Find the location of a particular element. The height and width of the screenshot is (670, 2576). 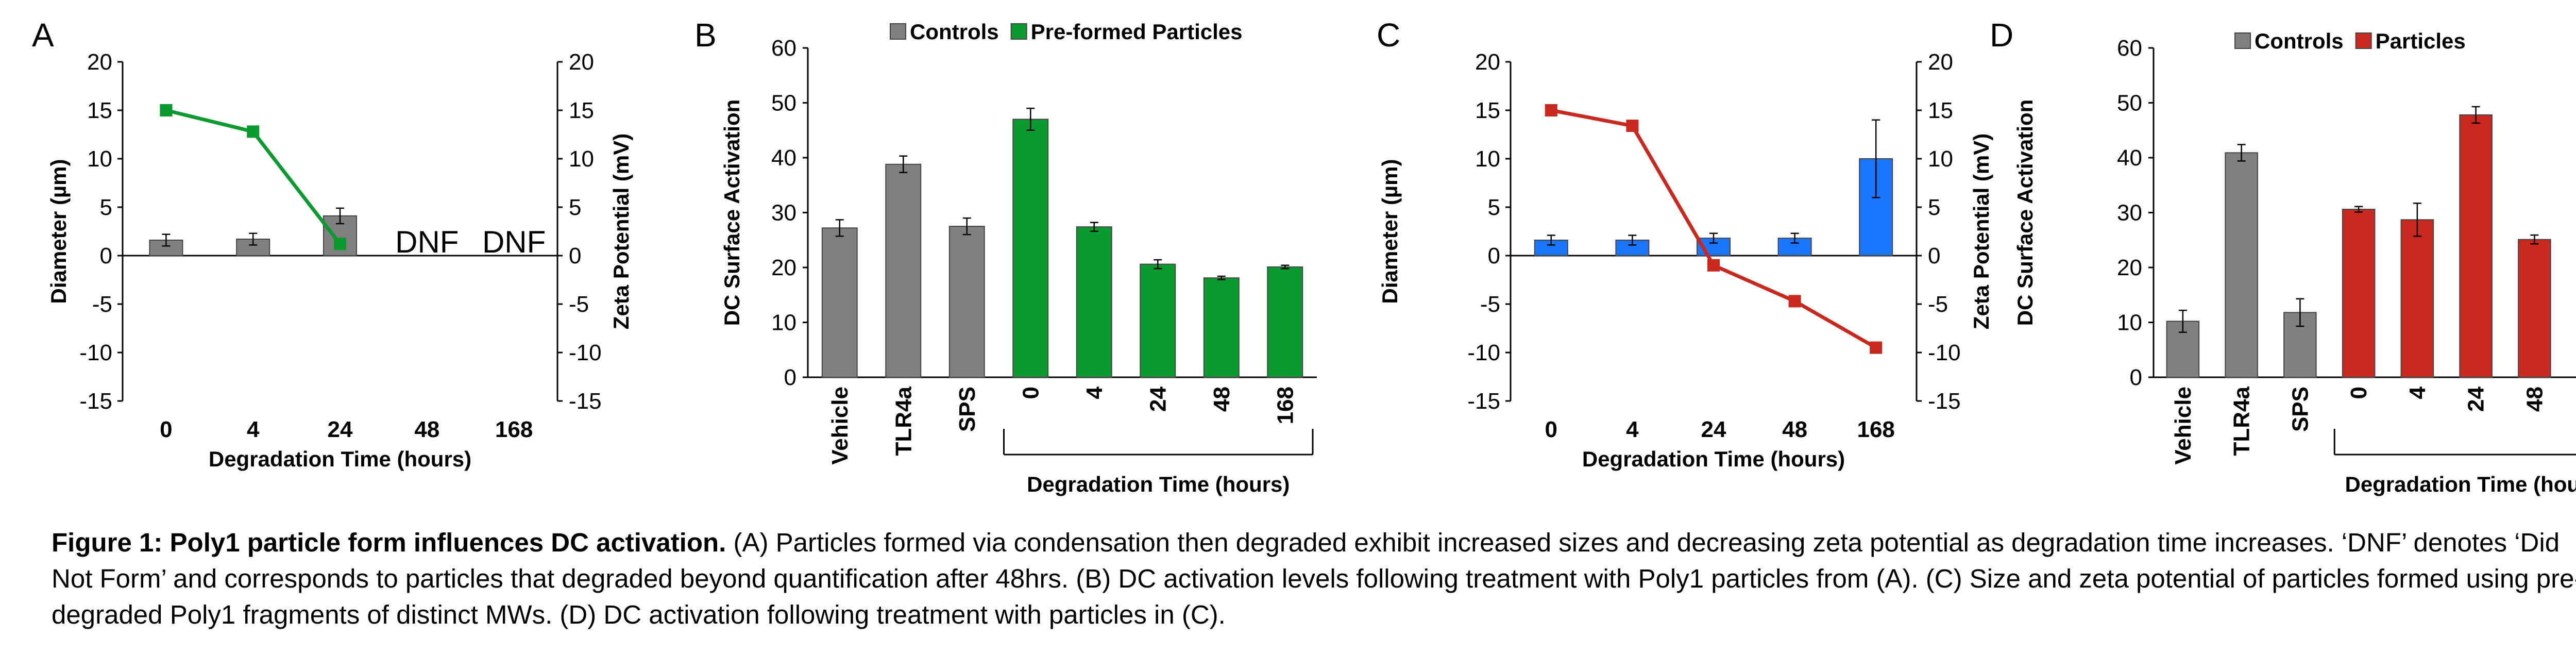

y-tick-label: 20 is located at coordinates (783, 267).